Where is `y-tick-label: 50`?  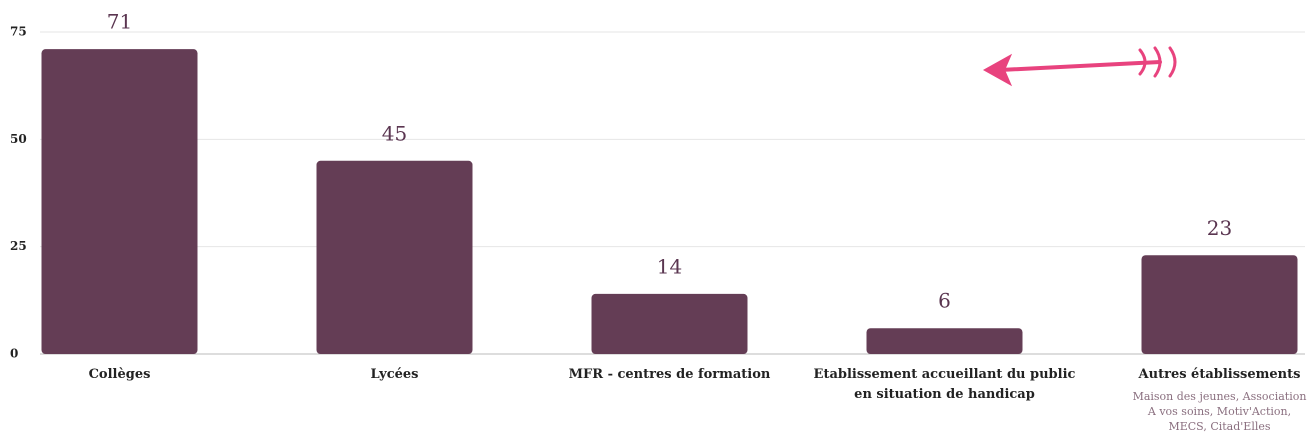
y-tick-label: 50 is located at coordinates (18, 139).